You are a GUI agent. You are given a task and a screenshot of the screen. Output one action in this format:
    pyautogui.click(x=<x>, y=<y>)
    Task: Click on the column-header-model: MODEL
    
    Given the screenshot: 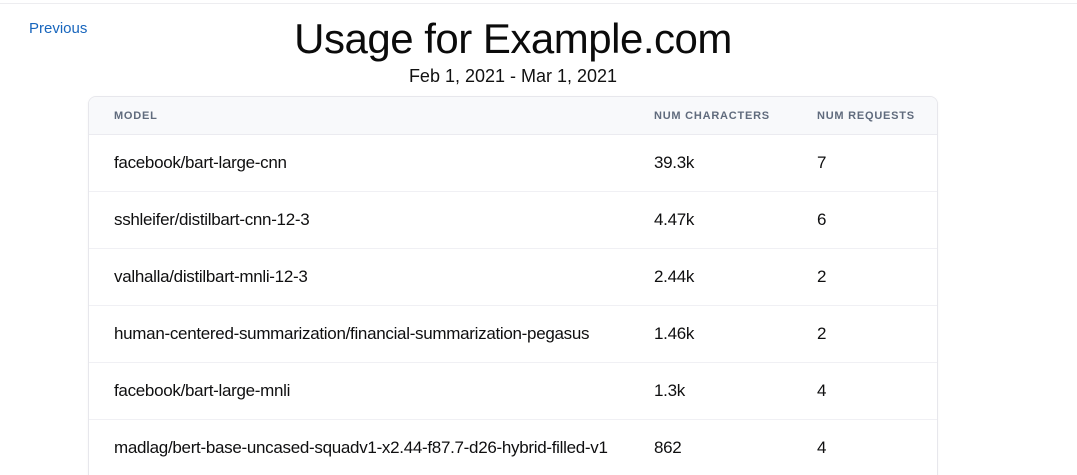 What is the action you would take?
    pyautogui.click(x=136, y=115)
    